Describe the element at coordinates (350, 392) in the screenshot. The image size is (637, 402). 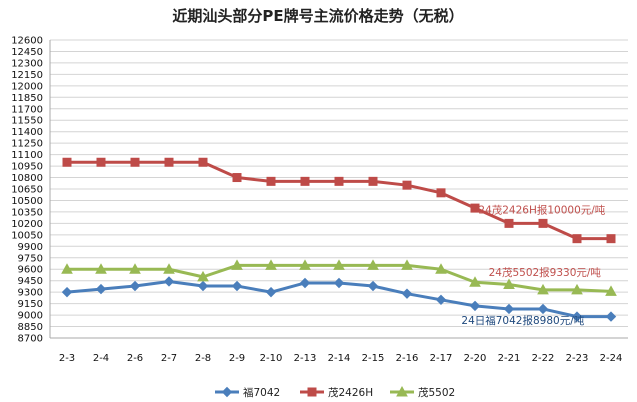
I see `legend-label: 茂2426H` at that location.